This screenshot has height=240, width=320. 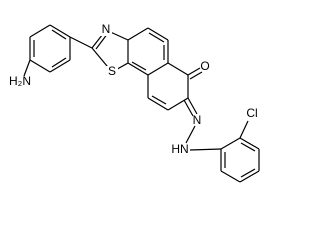 I want to click on atom-label: Cl, so click(x=251, y=113).